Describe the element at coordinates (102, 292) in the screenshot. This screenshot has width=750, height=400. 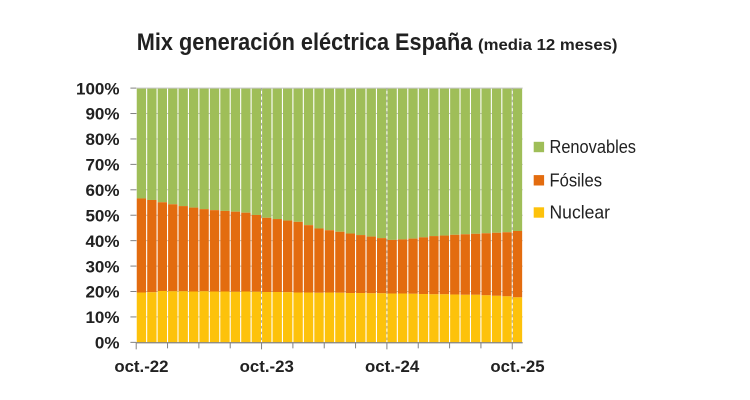
I see `svg-text: 20%` at that location.